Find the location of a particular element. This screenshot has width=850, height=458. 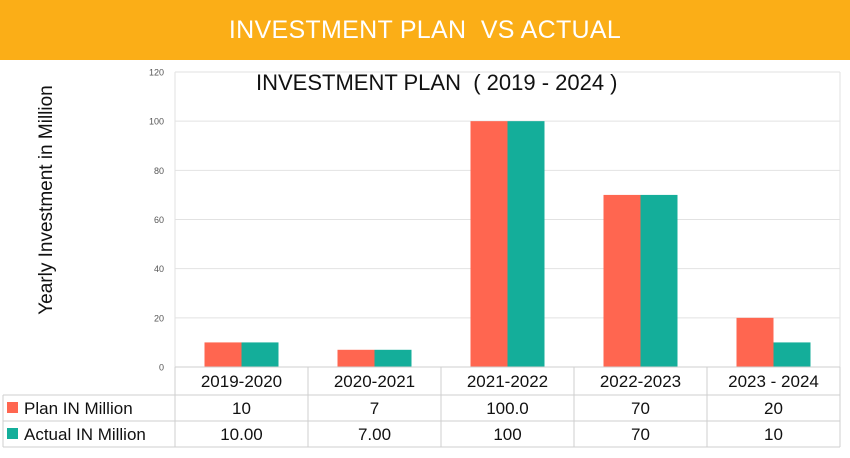

x-tick-label: 2022-2023 is located at coordinates (640, 381).